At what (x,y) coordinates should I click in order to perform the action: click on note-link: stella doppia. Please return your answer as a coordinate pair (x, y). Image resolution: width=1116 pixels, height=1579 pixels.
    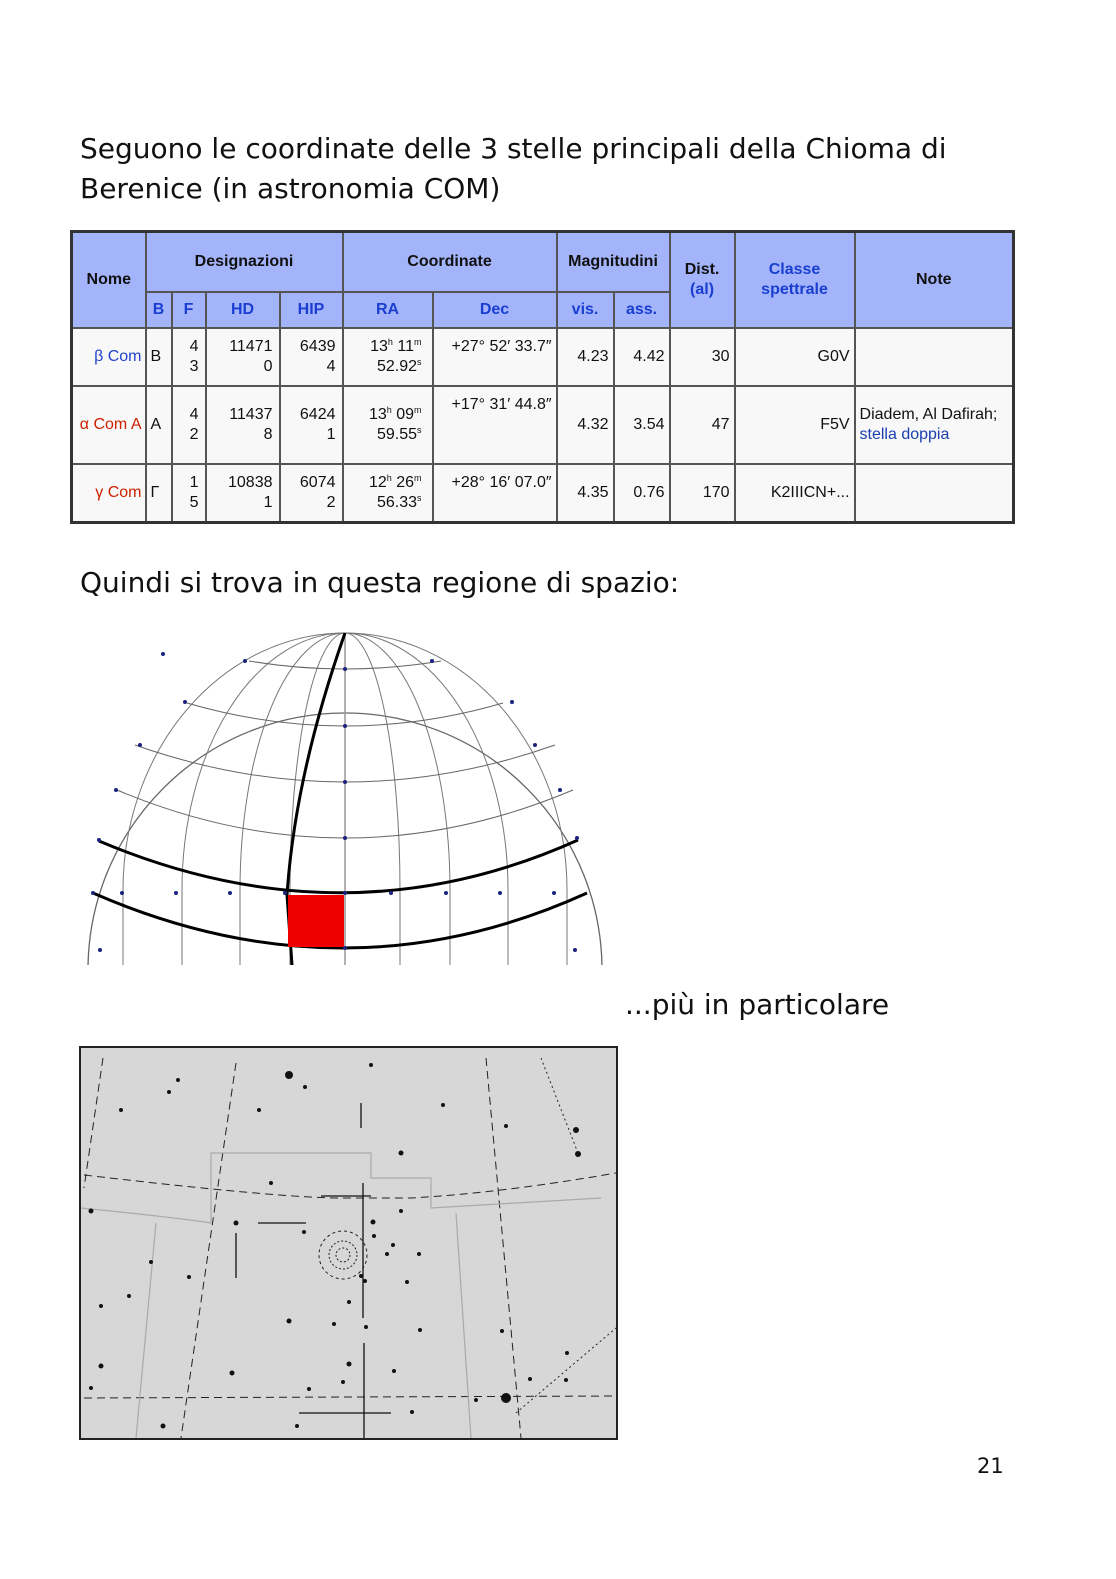
    Looking at the image, I should click on (904, 434).